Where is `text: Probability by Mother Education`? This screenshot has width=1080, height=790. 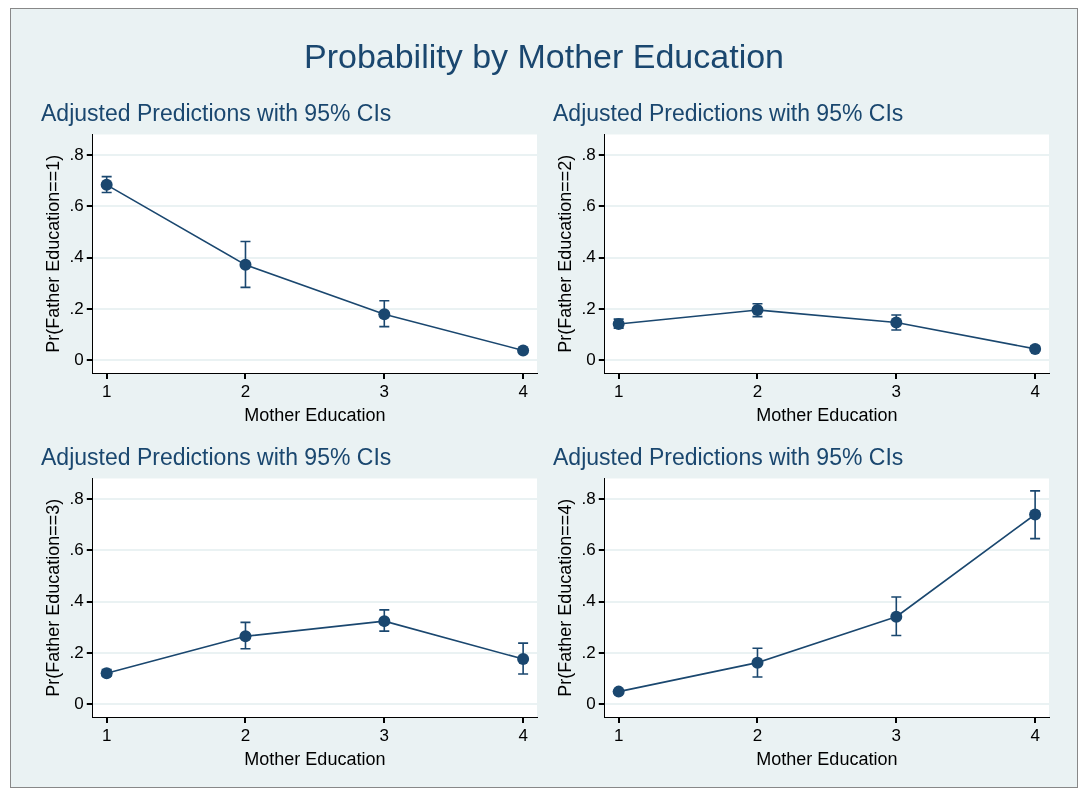 text: Probability by Mother Education is located at coordinates (543, 56).